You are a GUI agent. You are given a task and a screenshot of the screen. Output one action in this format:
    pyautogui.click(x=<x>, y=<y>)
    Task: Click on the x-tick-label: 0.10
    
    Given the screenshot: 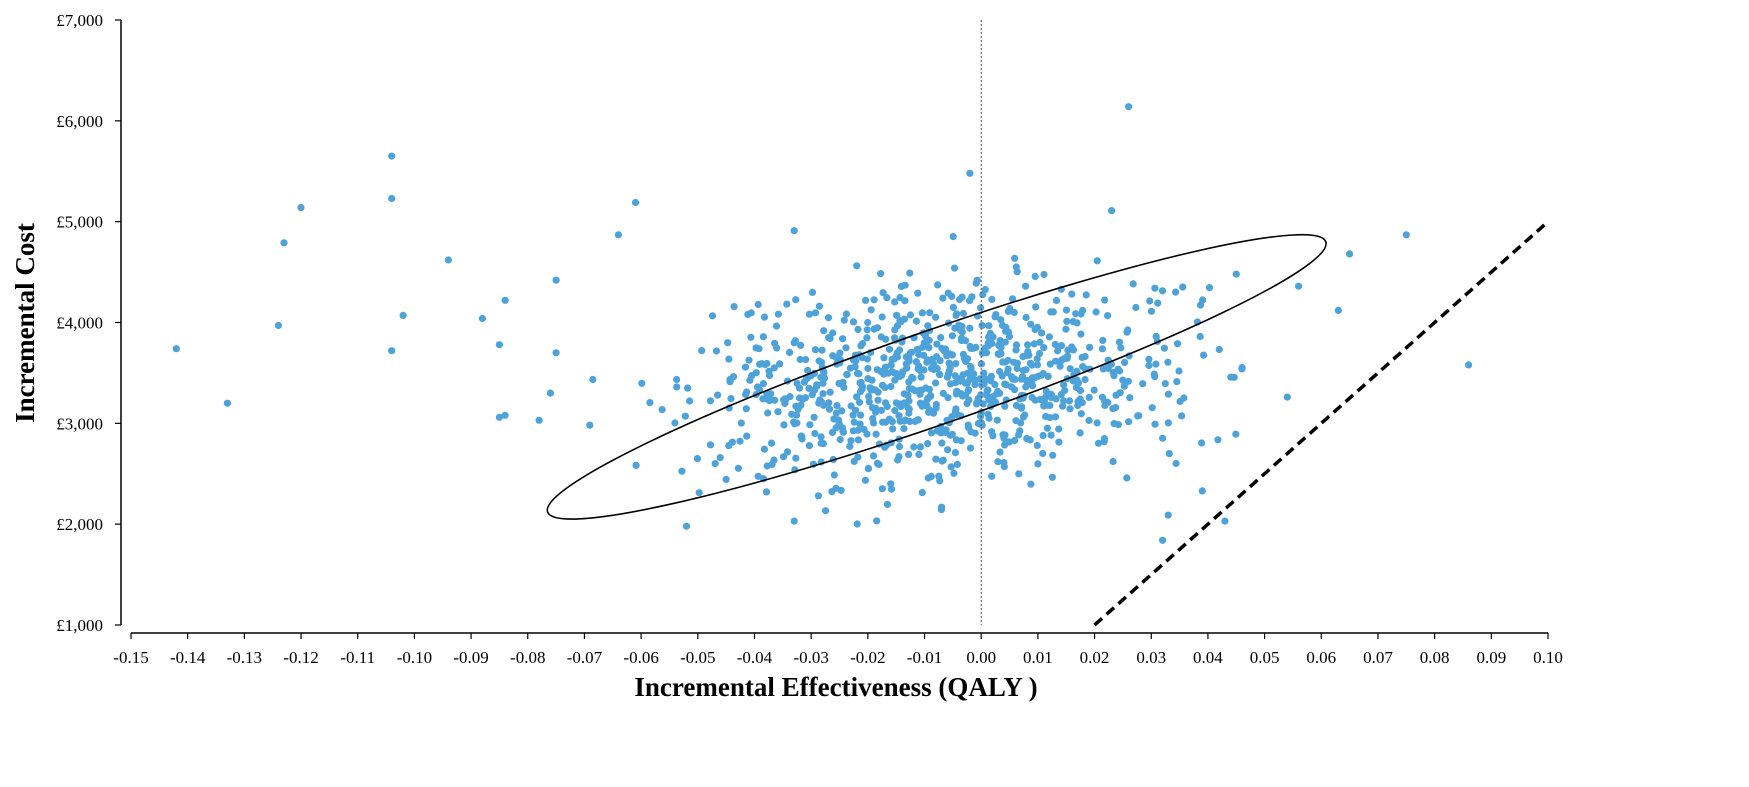 What is the action you would take?
    pyautogui.click(x=1548, y=657)
    